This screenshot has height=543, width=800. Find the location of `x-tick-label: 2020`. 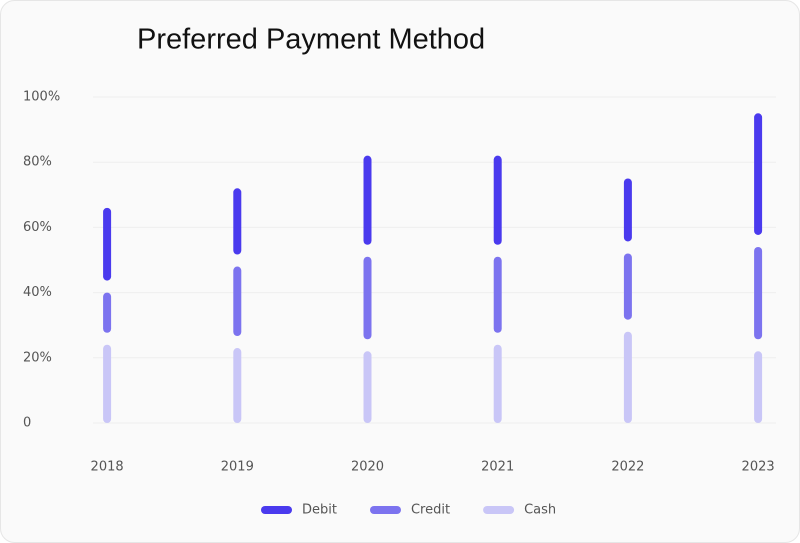

x-tick-label: 2020 is located at coordinates (367, 467).